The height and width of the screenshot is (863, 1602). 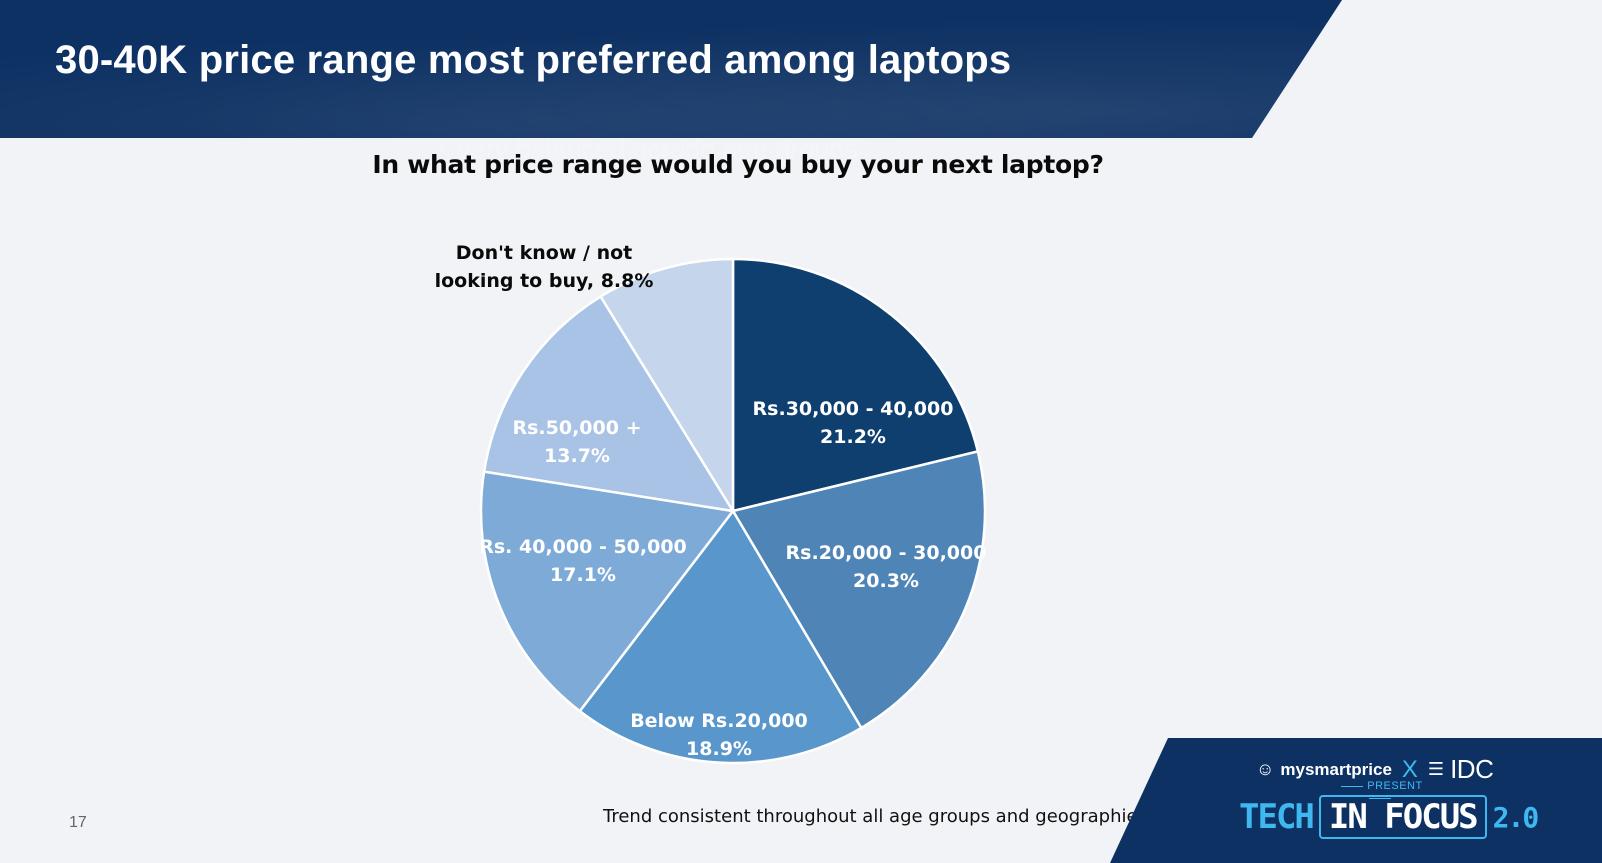 I want to click on tech-in-focus-logo: TECH IN FOCUS 2.0, so click(x=1389, y=817).